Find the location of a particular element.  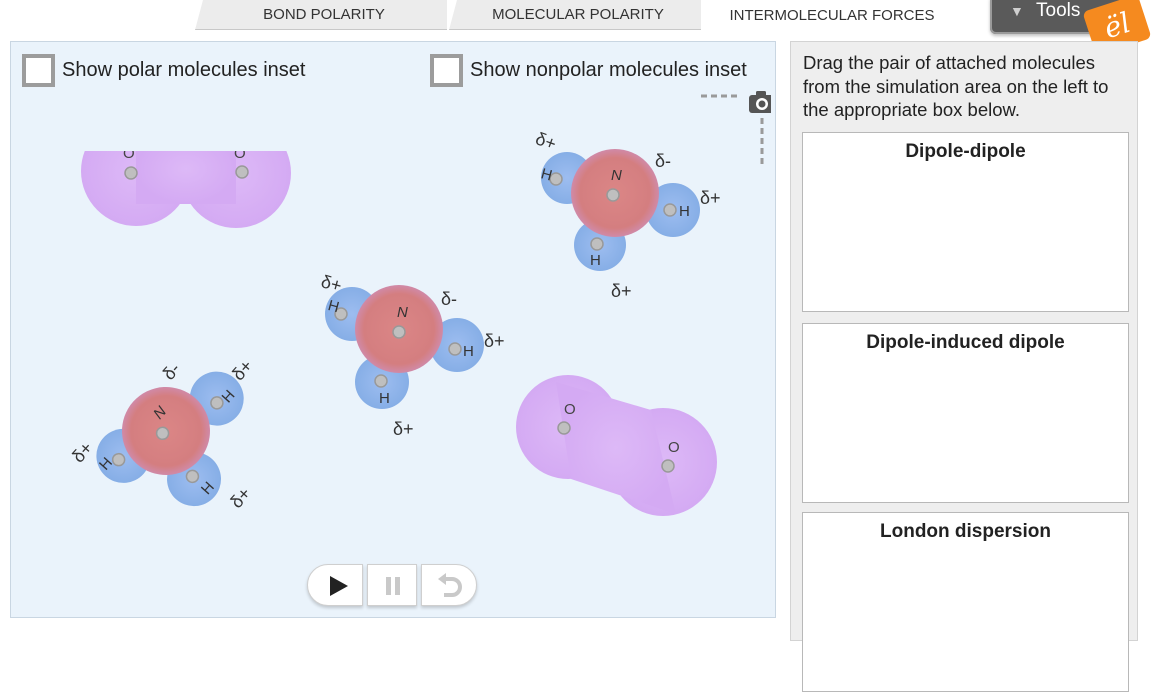

tab-label: MOLECULAR POLARITY is located at coordinates (578, 14).